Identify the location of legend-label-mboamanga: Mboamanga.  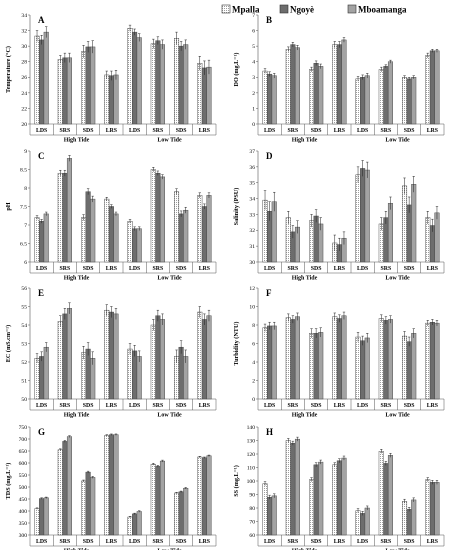
(382, 10).